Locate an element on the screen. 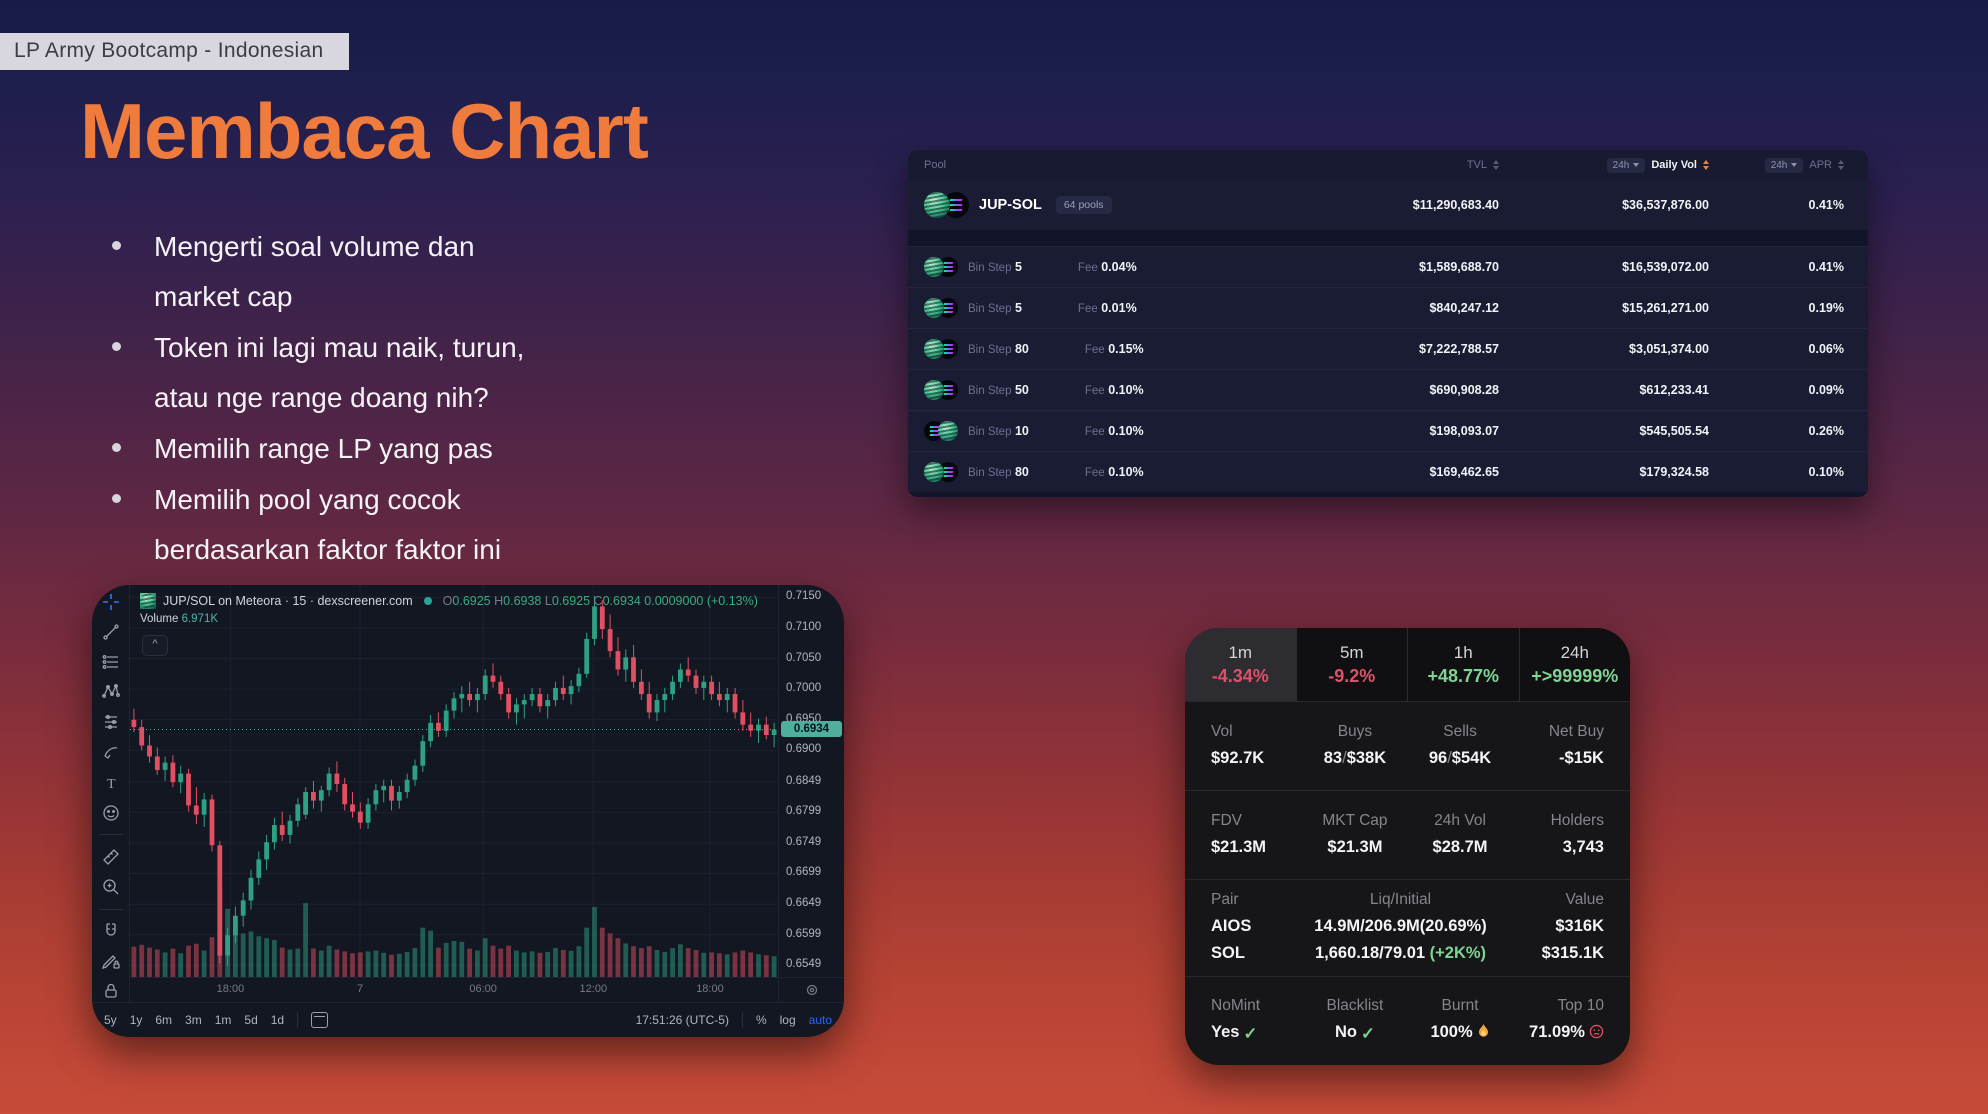 The height and width of the screenshot is (1114, 1988). apr-value: 0.06% is located at coordinates (1826, 349).